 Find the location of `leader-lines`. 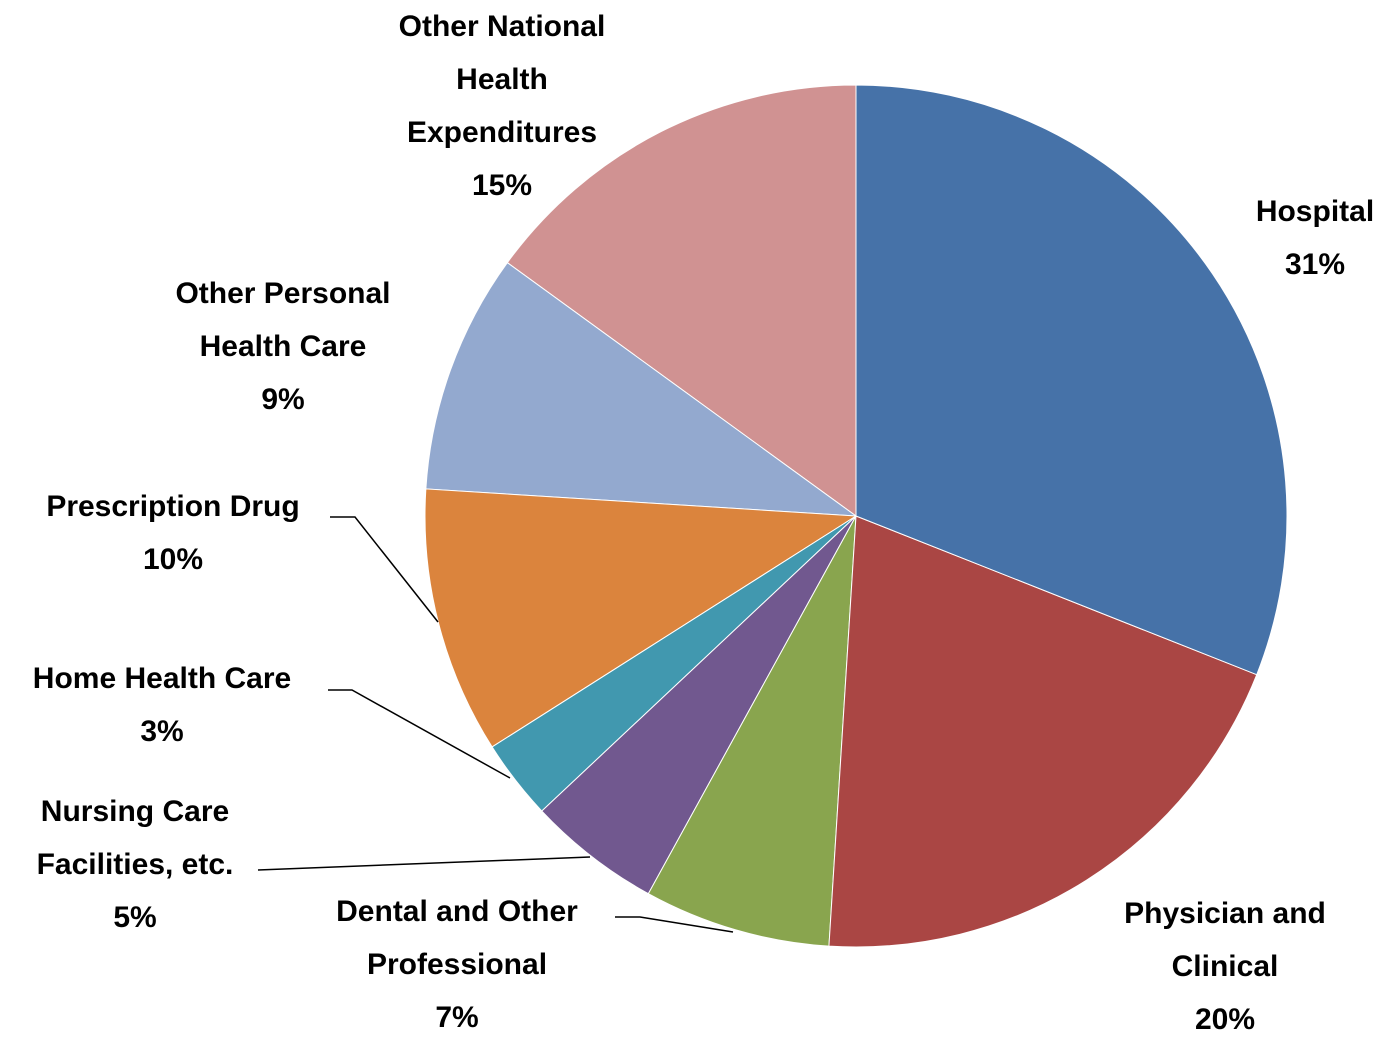

leader-lines is located at coordinates (495, 724).